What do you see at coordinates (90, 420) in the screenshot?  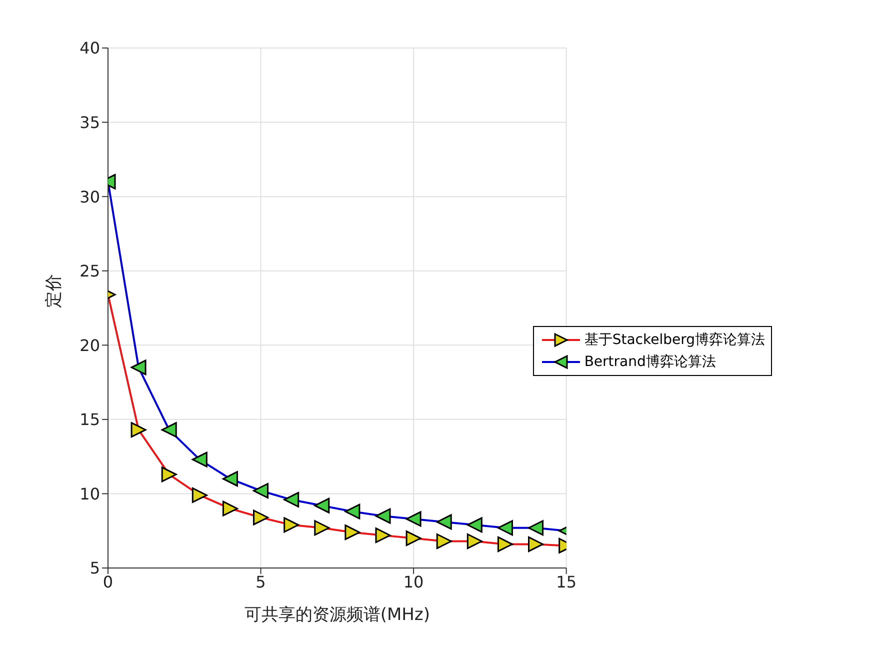 I see `y-tick-label: 15` at bounding box center [90, 420].